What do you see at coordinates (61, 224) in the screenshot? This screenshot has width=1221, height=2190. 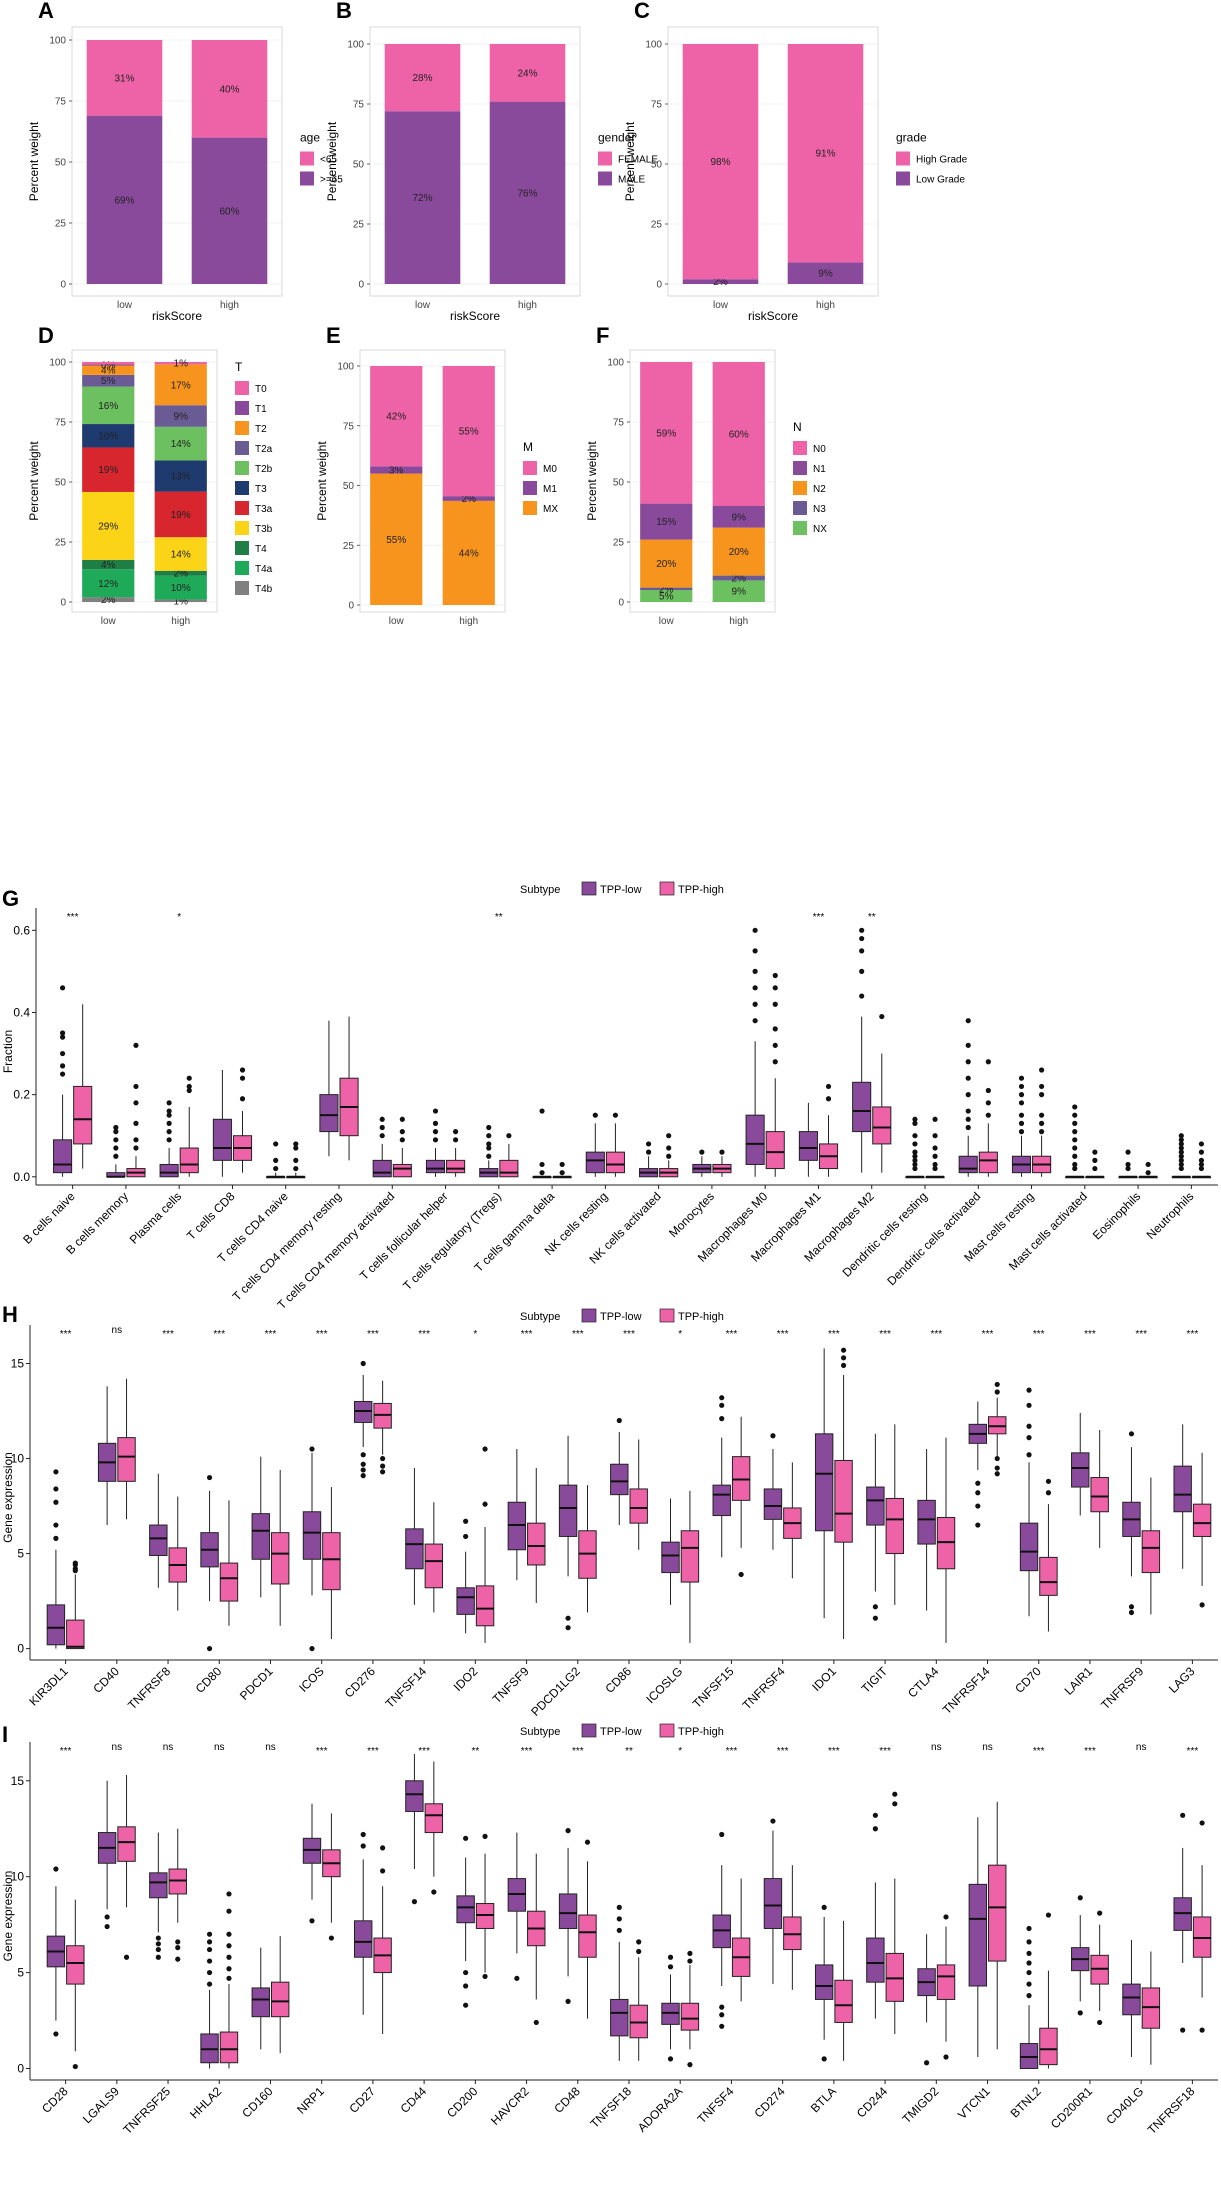 I see `y-tick-label: 25` at bounding box center [61, 224].